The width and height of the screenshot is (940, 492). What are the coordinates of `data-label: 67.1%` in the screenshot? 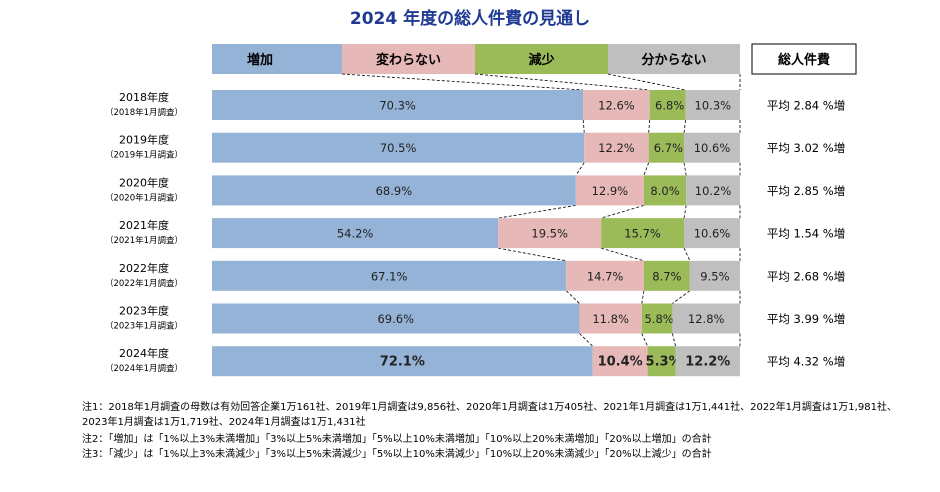 It's located at (389, 276).